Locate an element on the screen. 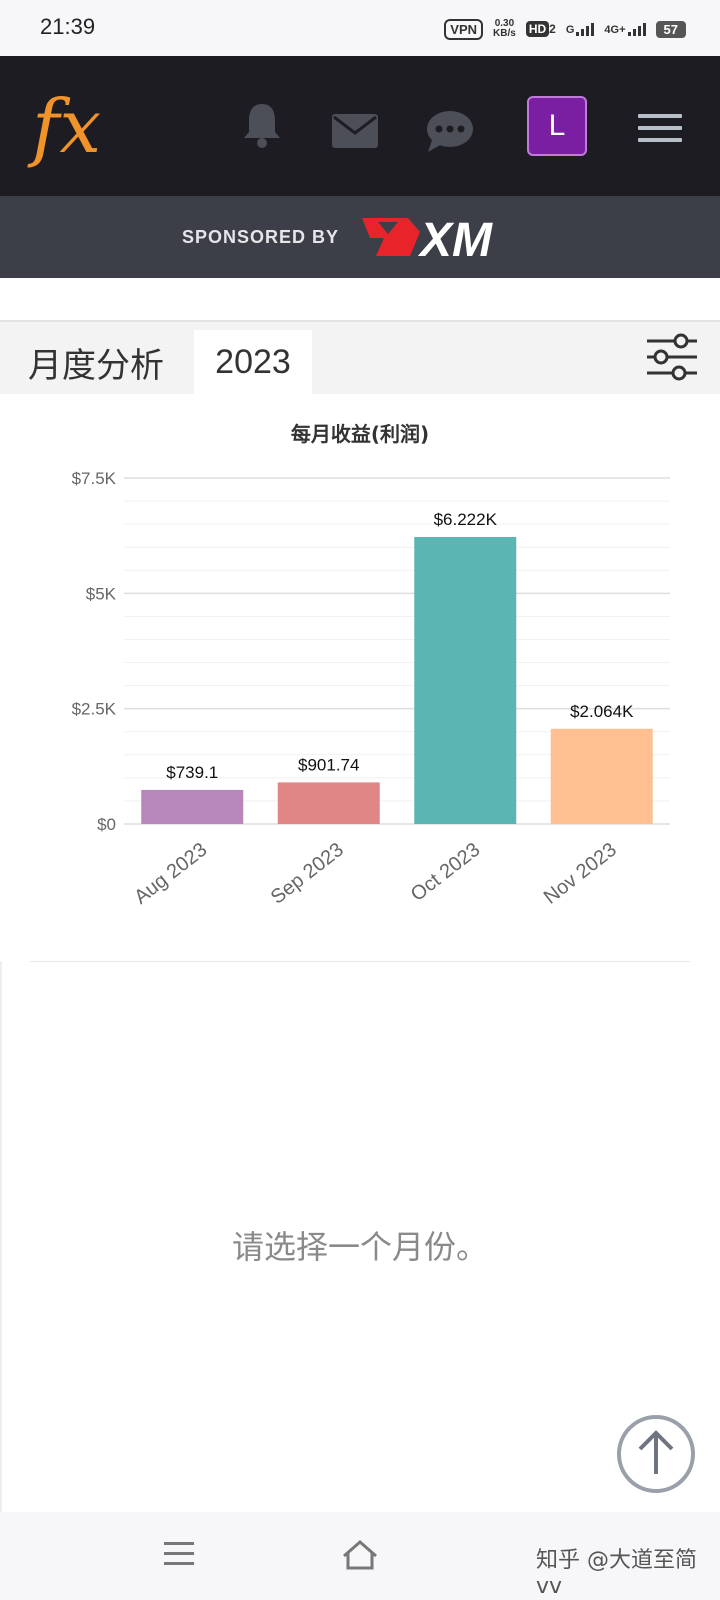 The width and height of the screenshot is (720, 1600). system-nav-bar: 知乎 @大道至简vv is located at coordinates (360, 1556).